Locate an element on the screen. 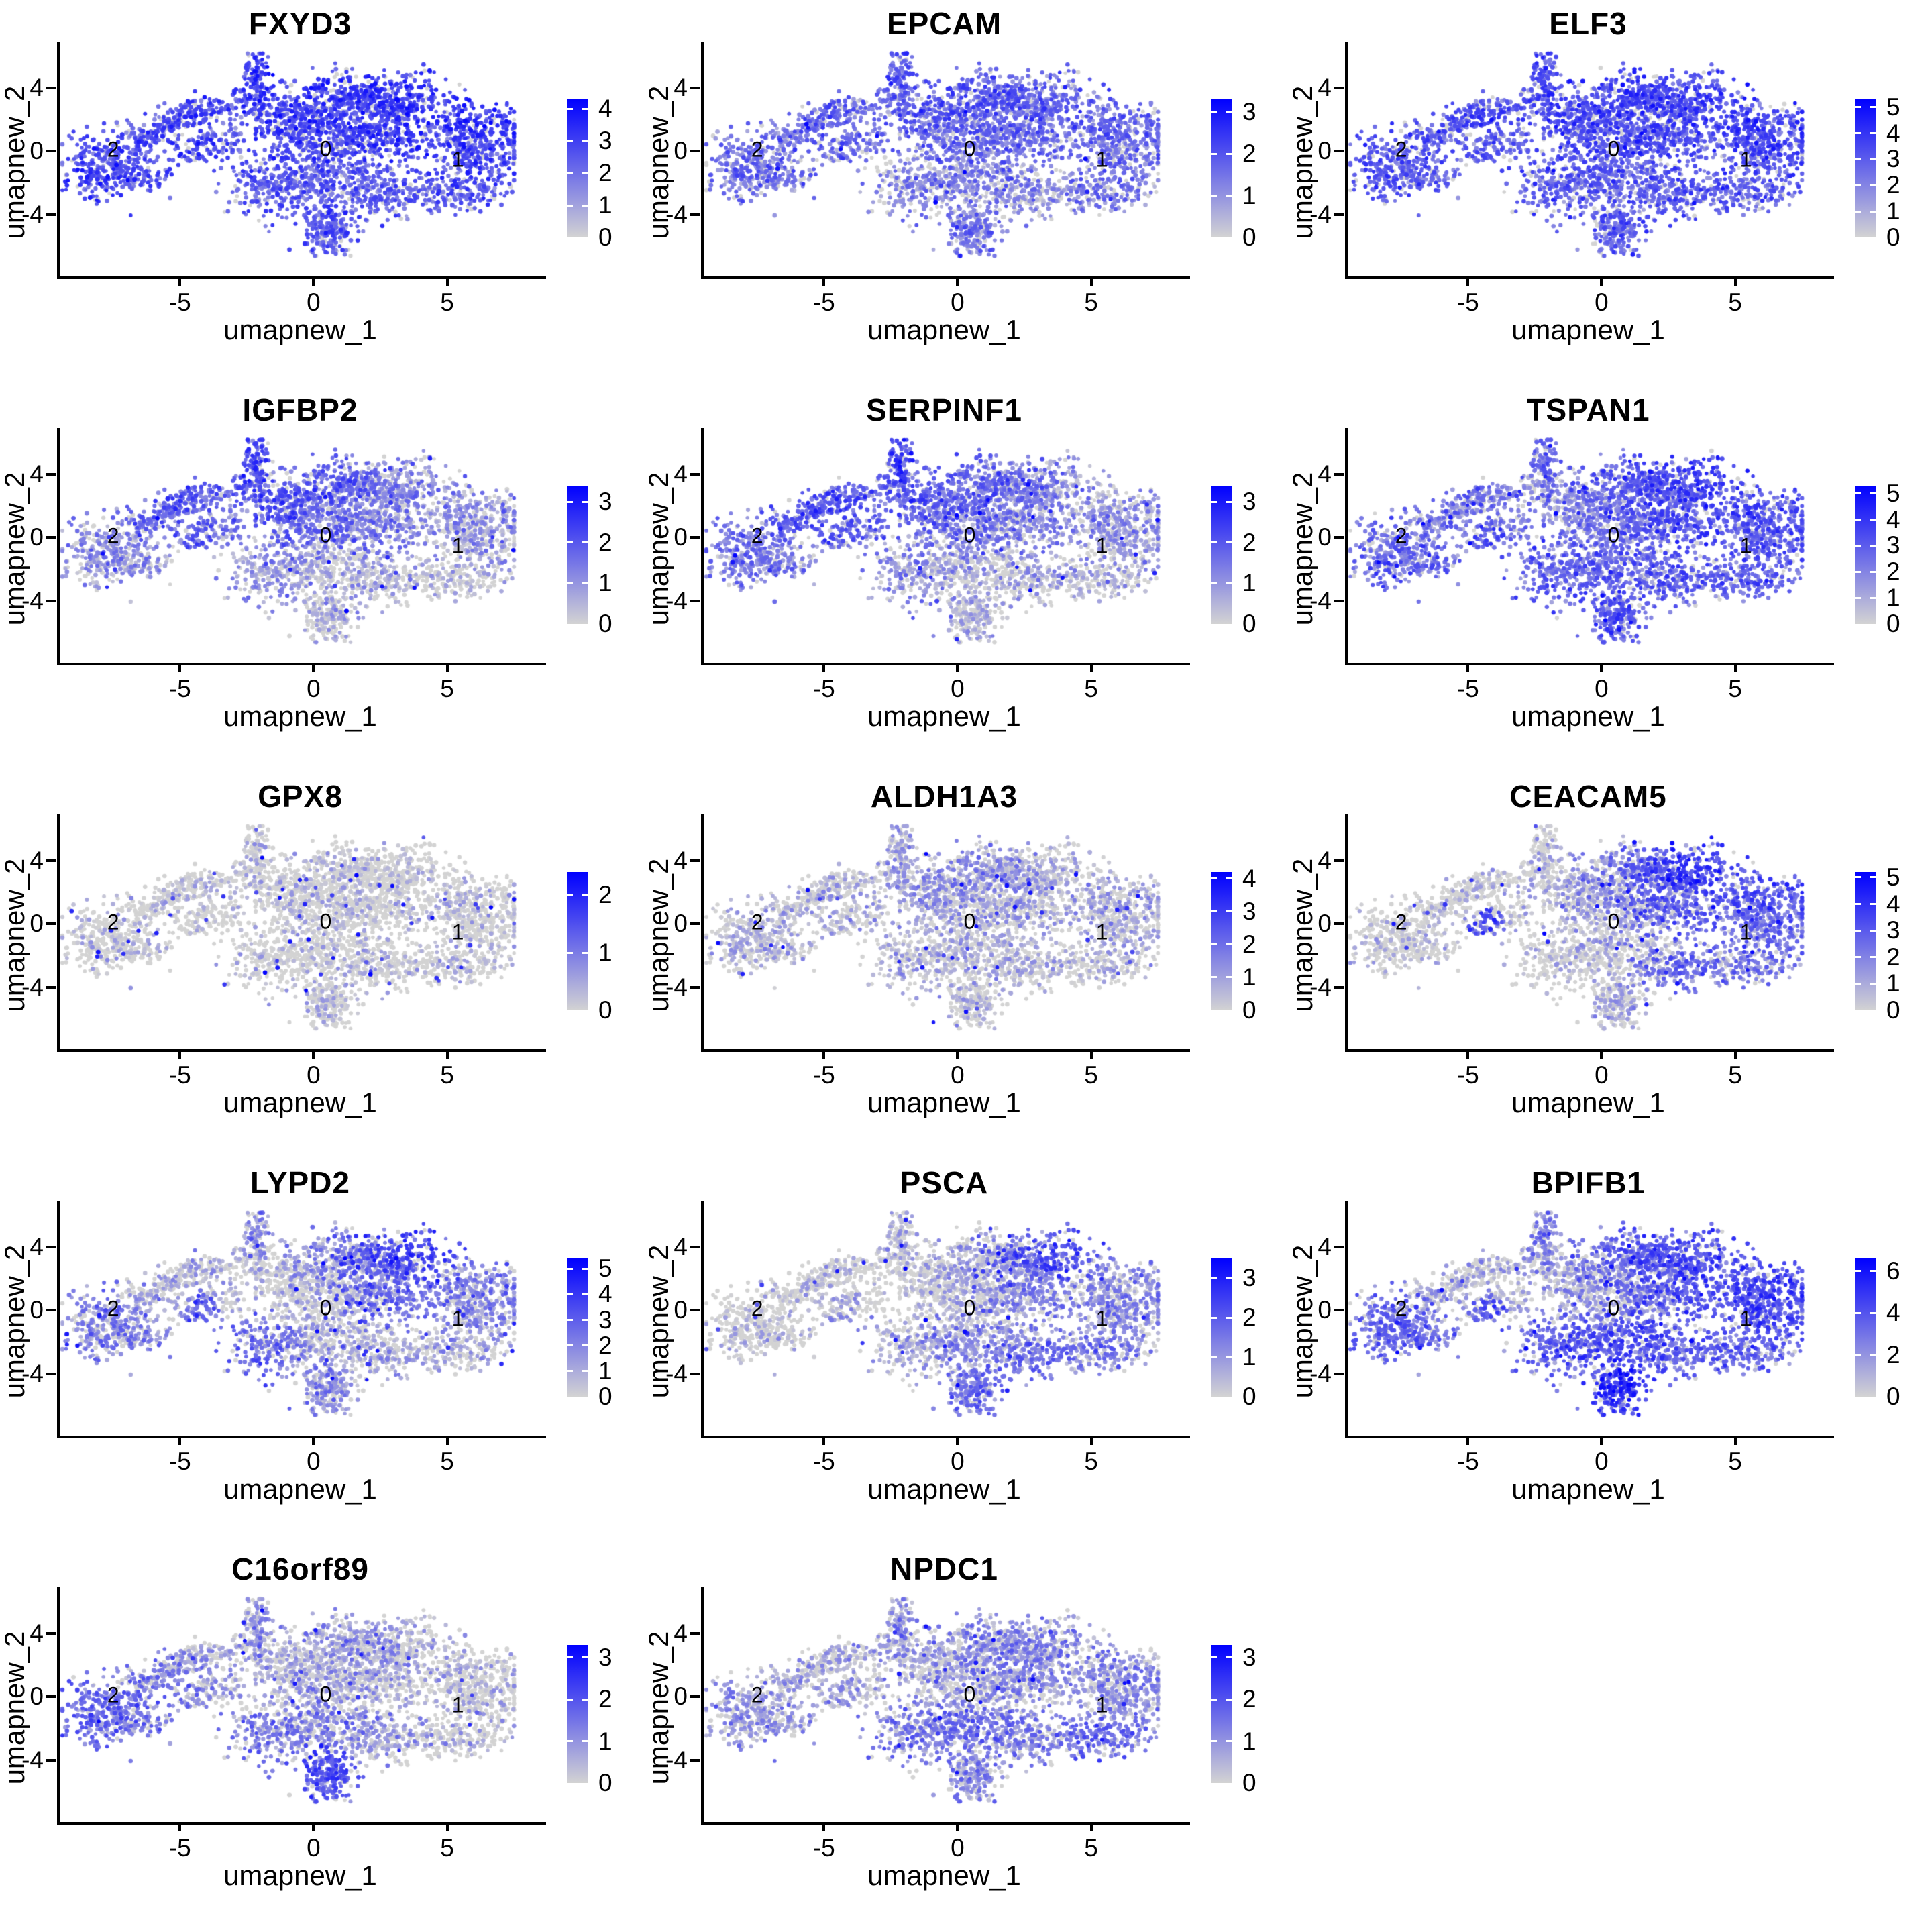  panel-title: LYPD2 is located at coordinates (300, 1182).